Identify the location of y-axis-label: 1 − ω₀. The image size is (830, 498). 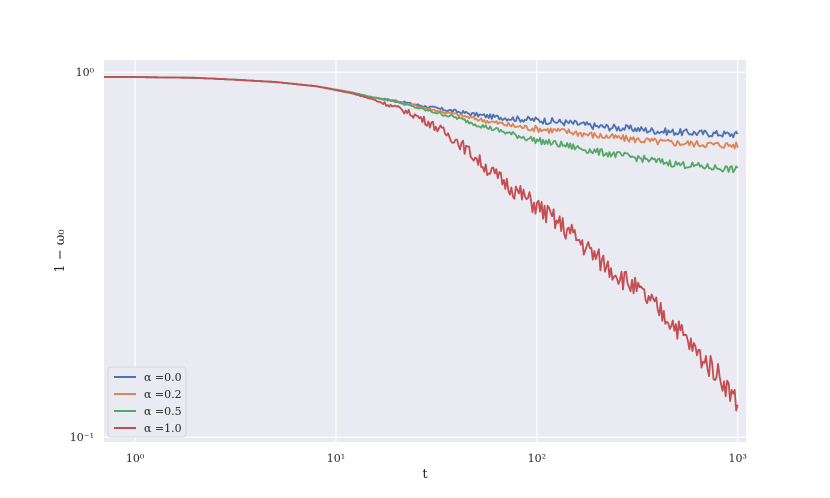
(60, 250).